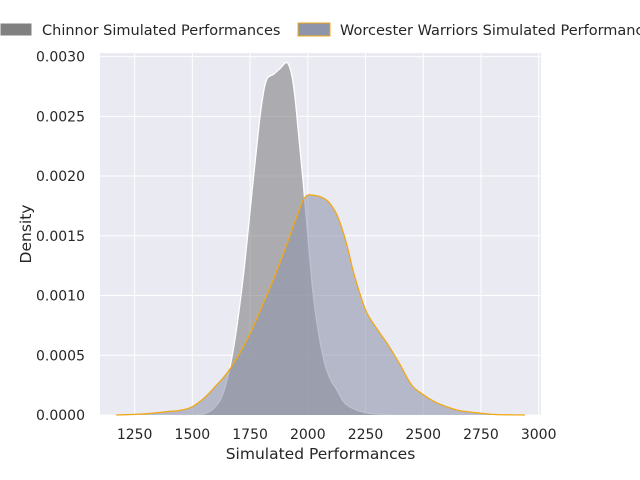  What do you see at coordinates (60, 177) in the screenshot?
I see `y-tick-label: 0.0020` at bounding box center [60, 177].